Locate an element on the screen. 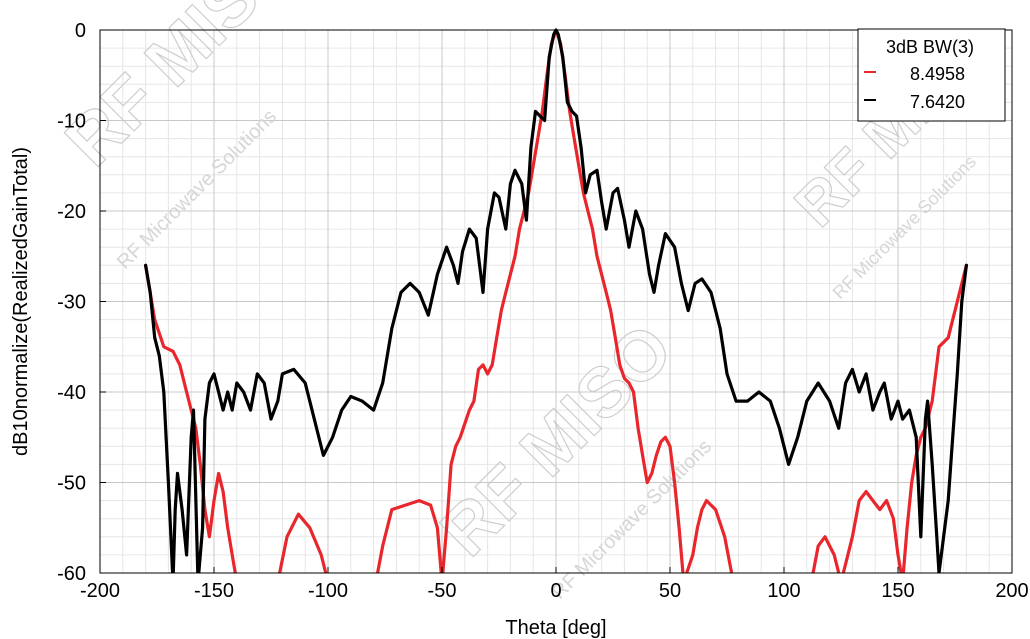  y-tick-label: -40 is located at coordinates (71, 393).